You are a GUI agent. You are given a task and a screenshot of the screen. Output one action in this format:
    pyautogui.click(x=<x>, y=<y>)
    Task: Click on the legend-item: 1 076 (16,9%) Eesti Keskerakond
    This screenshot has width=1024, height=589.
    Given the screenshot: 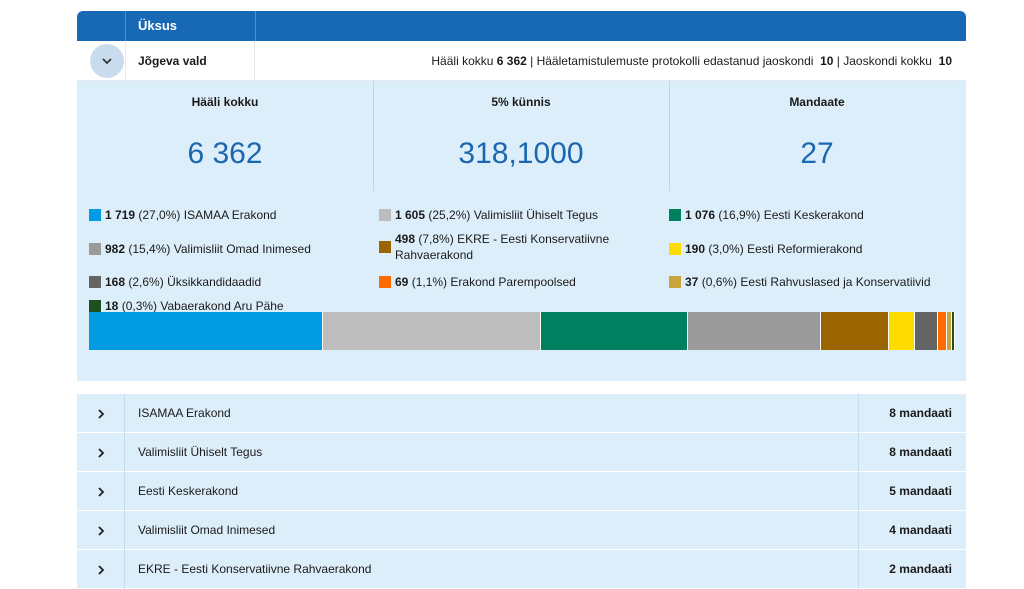 What is the action you would take?
    pyautogui.click(x=814, y=215)
    